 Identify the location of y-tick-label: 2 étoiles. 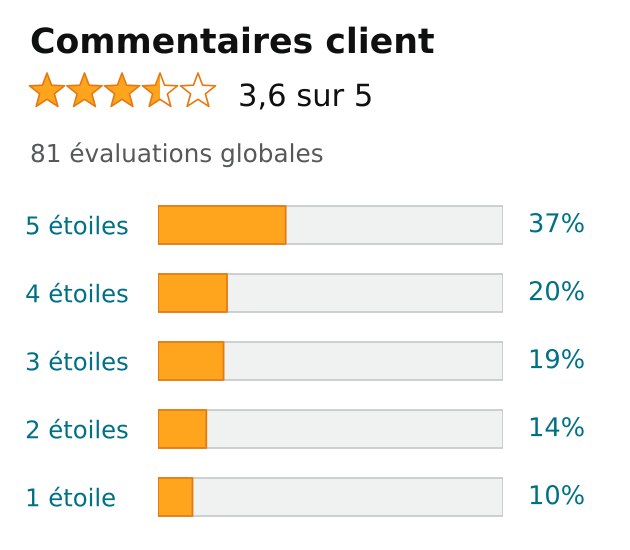
(77, 428).